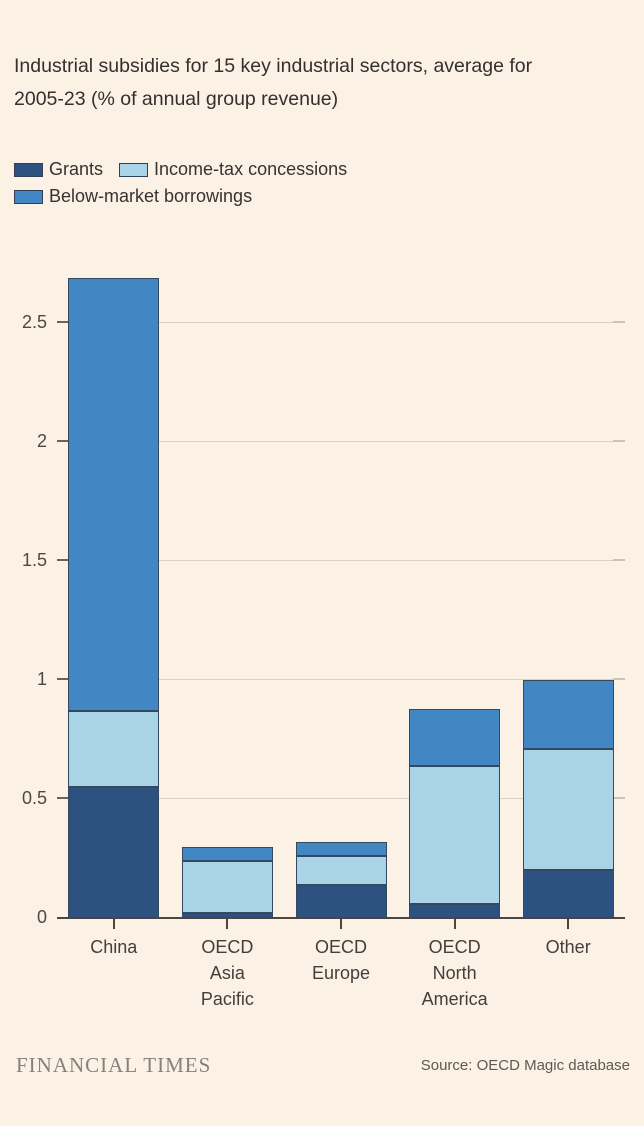 The height and width of the screenshot is (1126, 644). I want to click on legend-swatch-below-market-borrowings, so click(28, 196).